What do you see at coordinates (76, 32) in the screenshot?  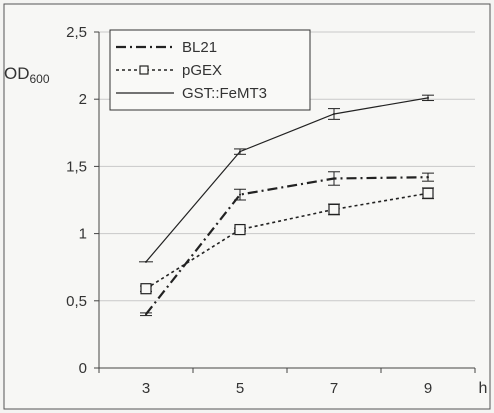 I see `y-tick-label: 2,5` at bounding box center [76, 32].